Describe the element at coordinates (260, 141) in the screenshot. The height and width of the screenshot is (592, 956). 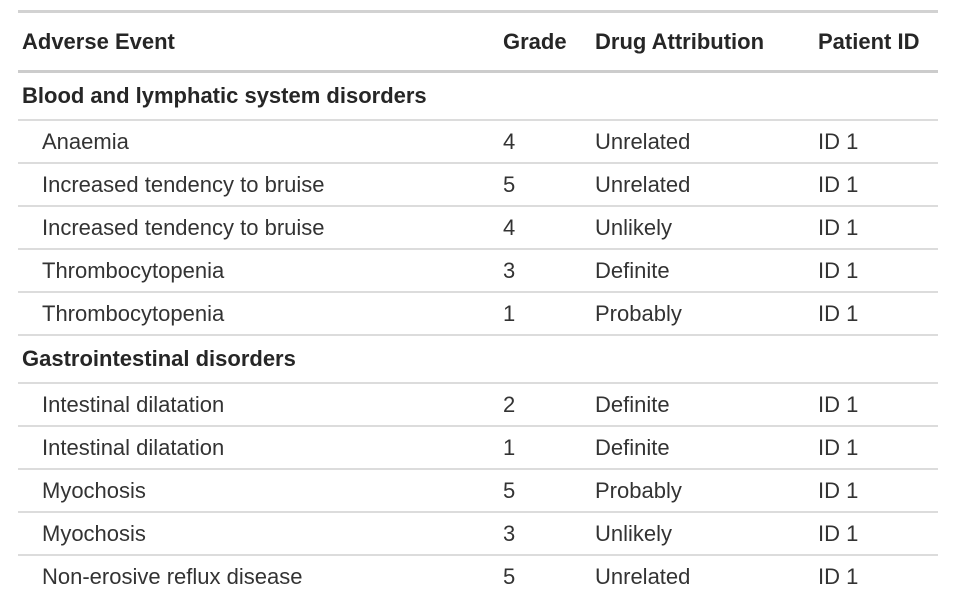
I see `cell-adverse-event: Anaemia` at that location.